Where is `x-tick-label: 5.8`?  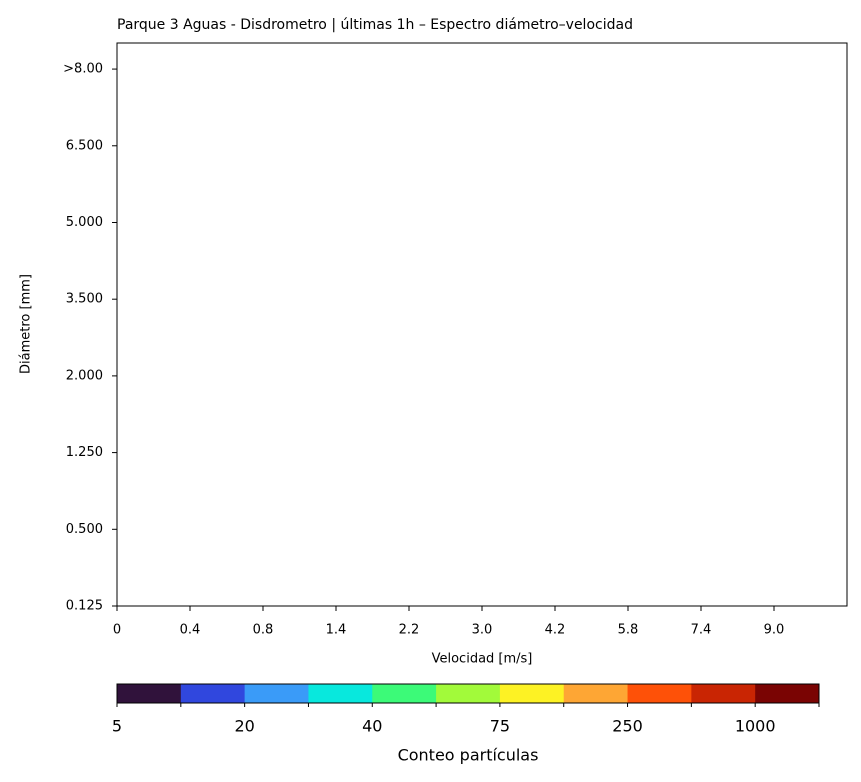
x-tick-label: 5.8 is located at coordinates (628, 630).